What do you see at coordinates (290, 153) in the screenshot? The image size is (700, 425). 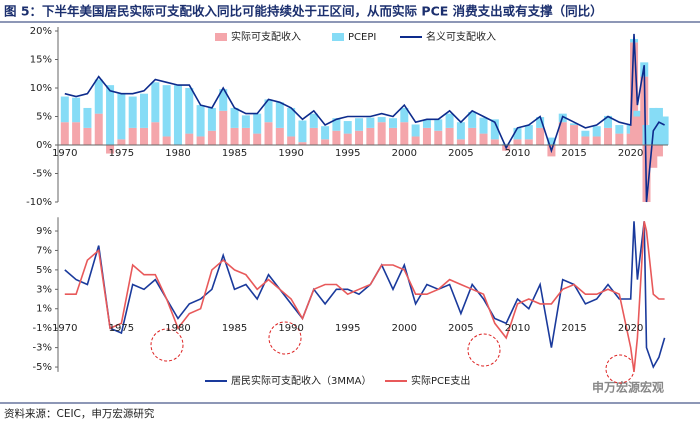 I see `x-tick-label: 1990` at bounding box center [290, 153].